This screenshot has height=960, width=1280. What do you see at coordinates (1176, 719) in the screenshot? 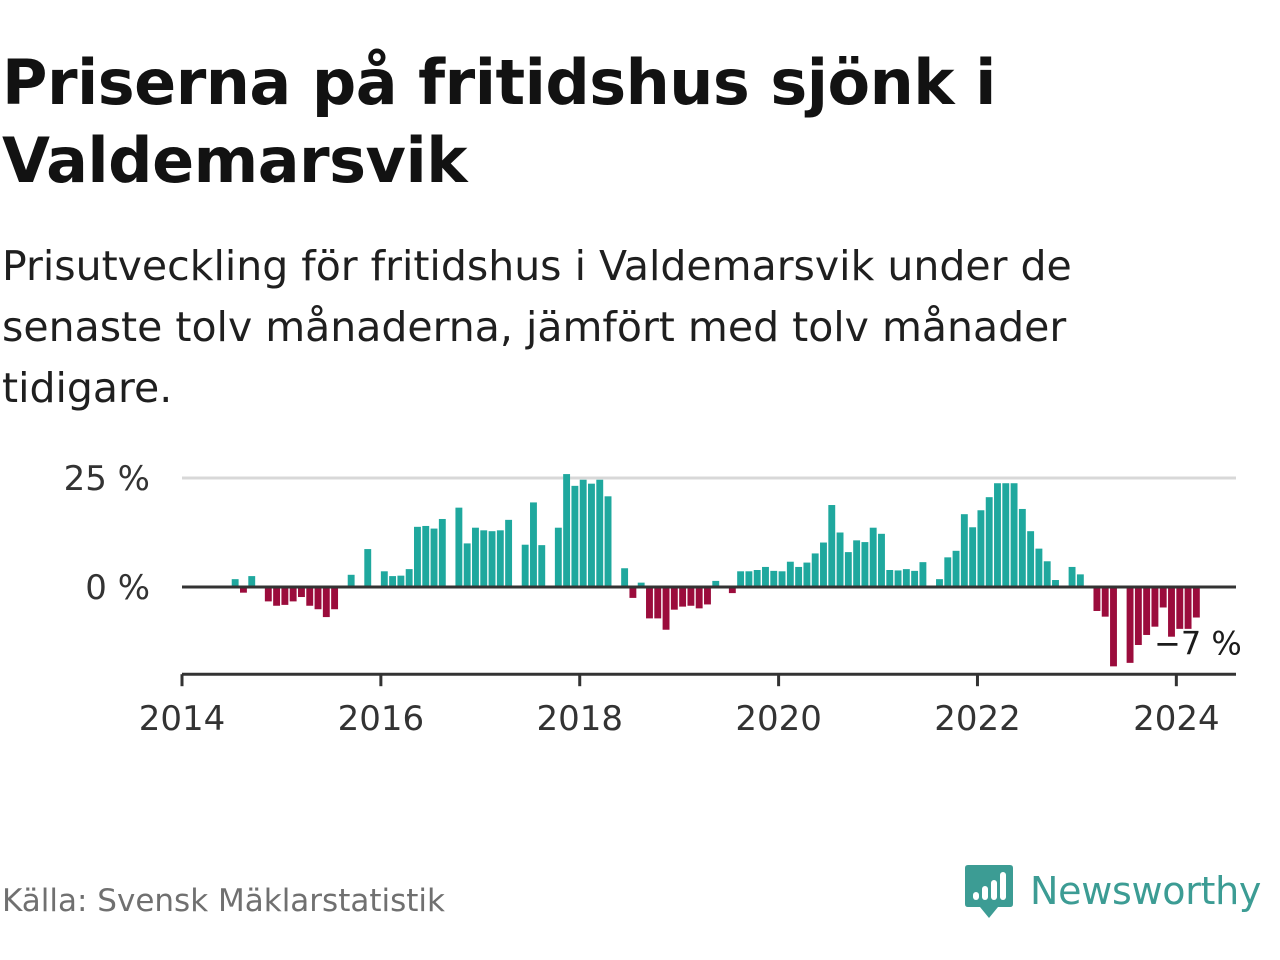
I see `x-tick-label: 2024` at bounding box center [1176, 719].